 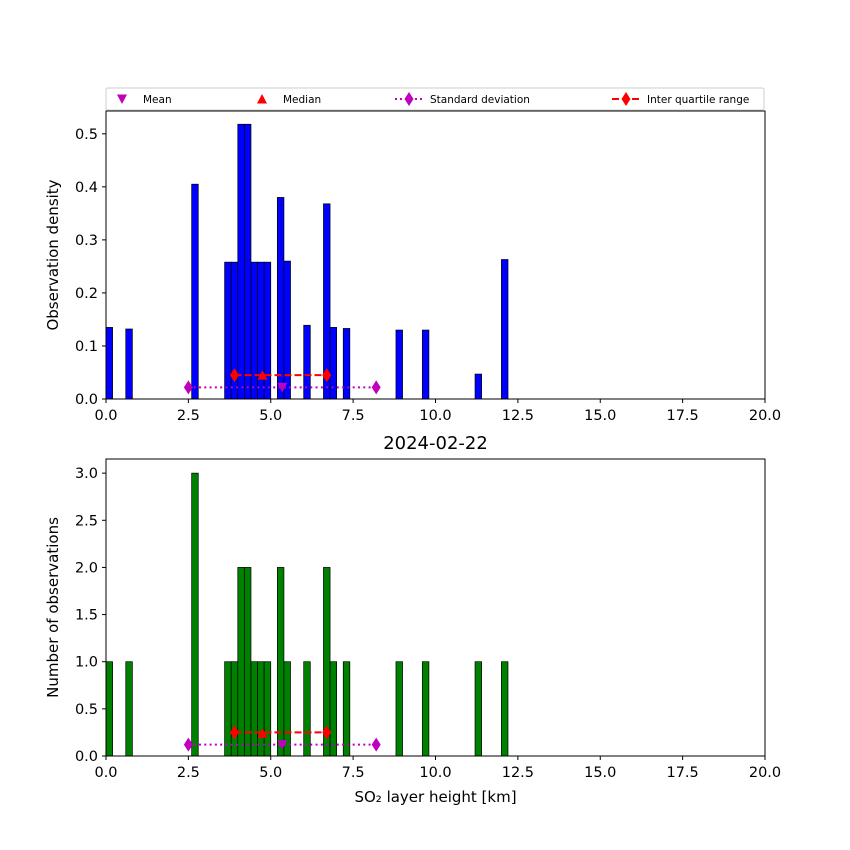 I want to click on x-tick-label: 17.5, so click(x=682, y=773).